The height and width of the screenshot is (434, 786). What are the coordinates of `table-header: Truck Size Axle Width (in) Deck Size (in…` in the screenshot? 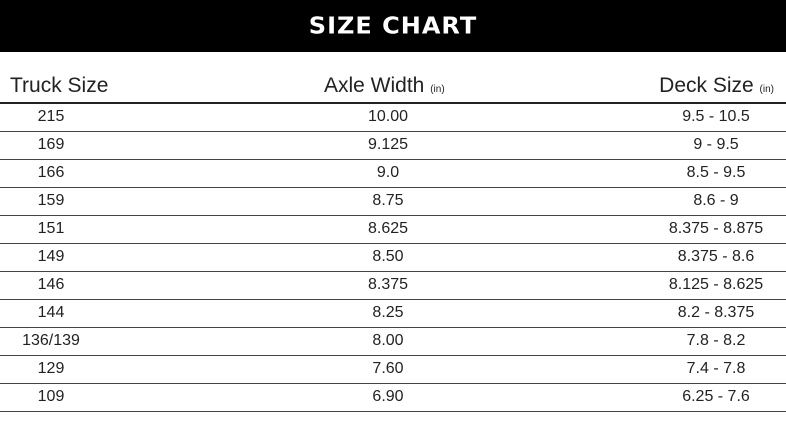 It's located at (393, 78).